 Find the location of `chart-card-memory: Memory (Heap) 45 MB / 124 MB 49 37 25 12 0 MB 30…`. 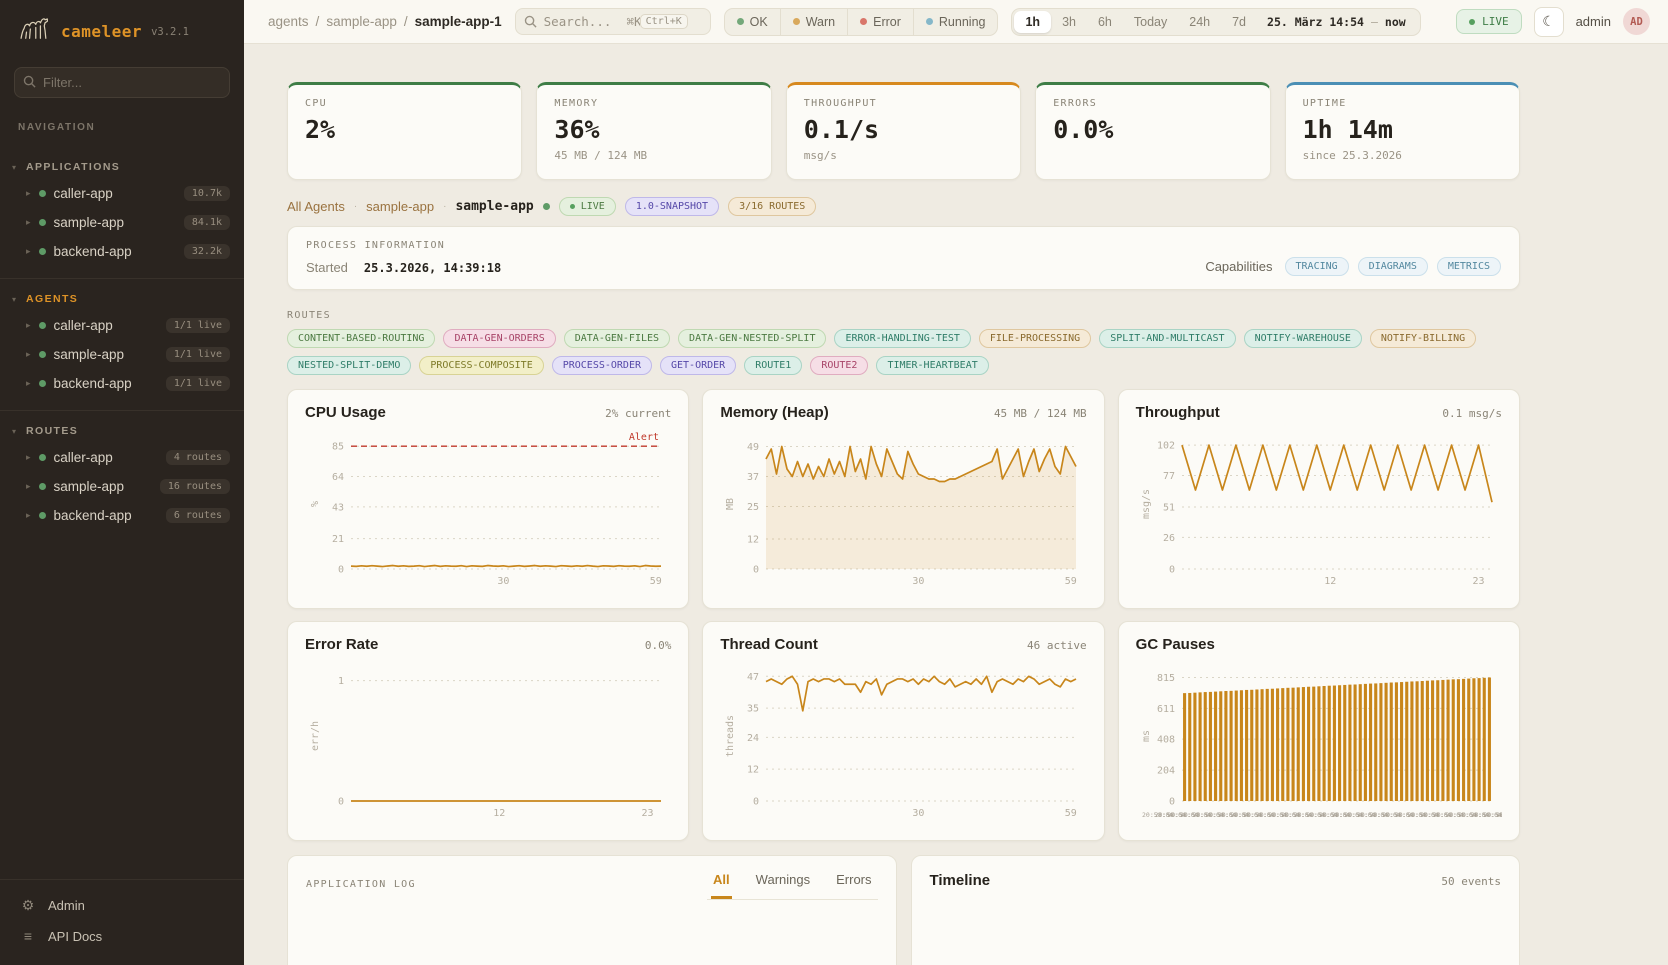

chart-card-memory: Memory (Heap) 45 MB / 124 MB 49 37 25 12 0 MB 30… is located at coordinates (903, 499).